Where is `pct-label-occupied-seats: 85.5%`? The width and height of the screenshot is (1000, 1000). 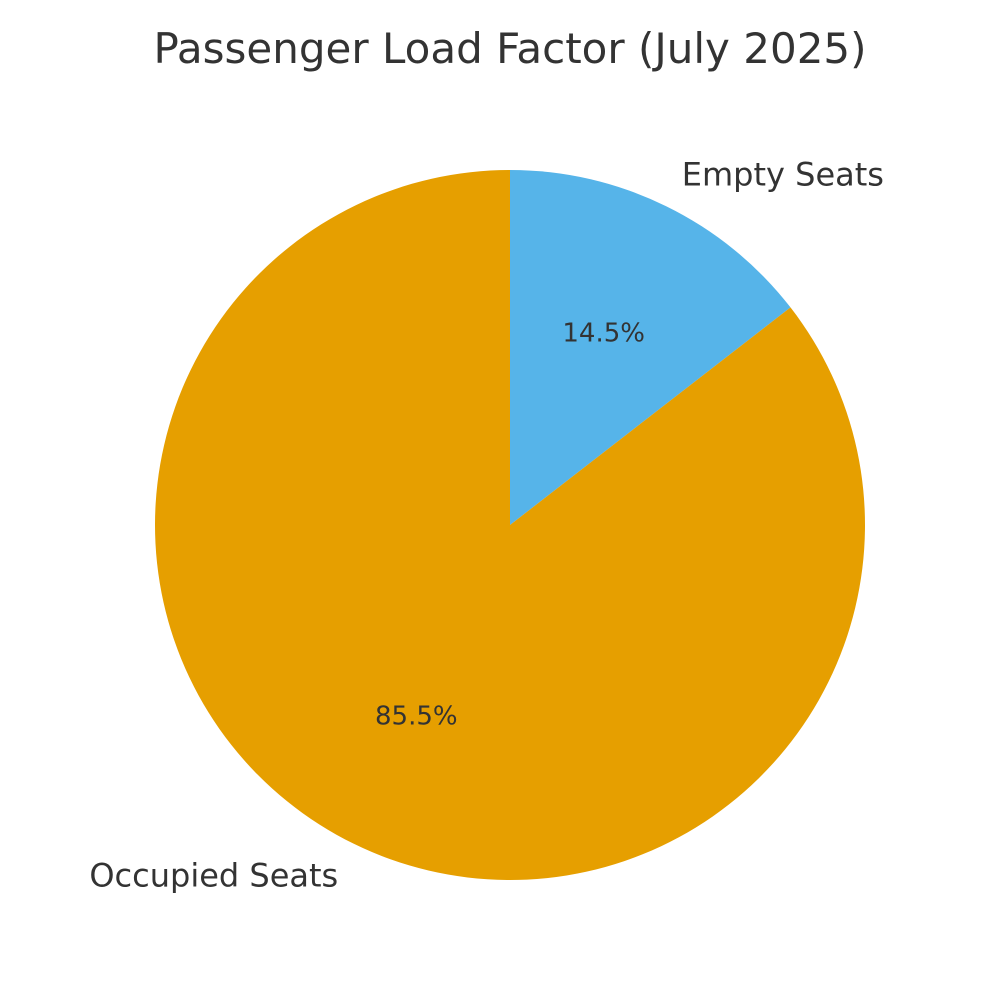
pct-label-occupied-seats: 85.5% is located at coordinates (416, 716).